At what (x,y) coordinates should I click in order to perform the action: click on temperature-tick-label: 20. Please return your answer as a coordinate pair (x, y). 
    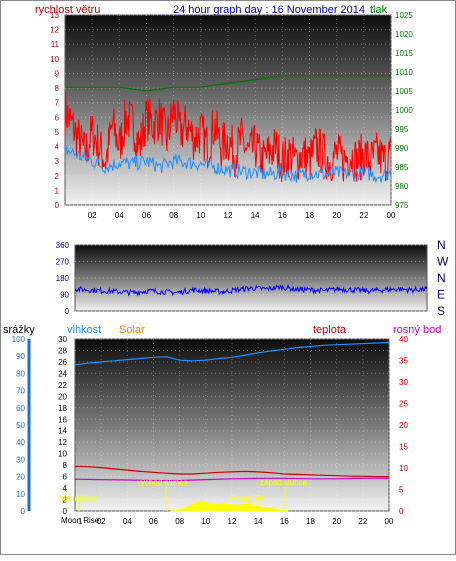
    Looking at the image, I should click on (403, 425).